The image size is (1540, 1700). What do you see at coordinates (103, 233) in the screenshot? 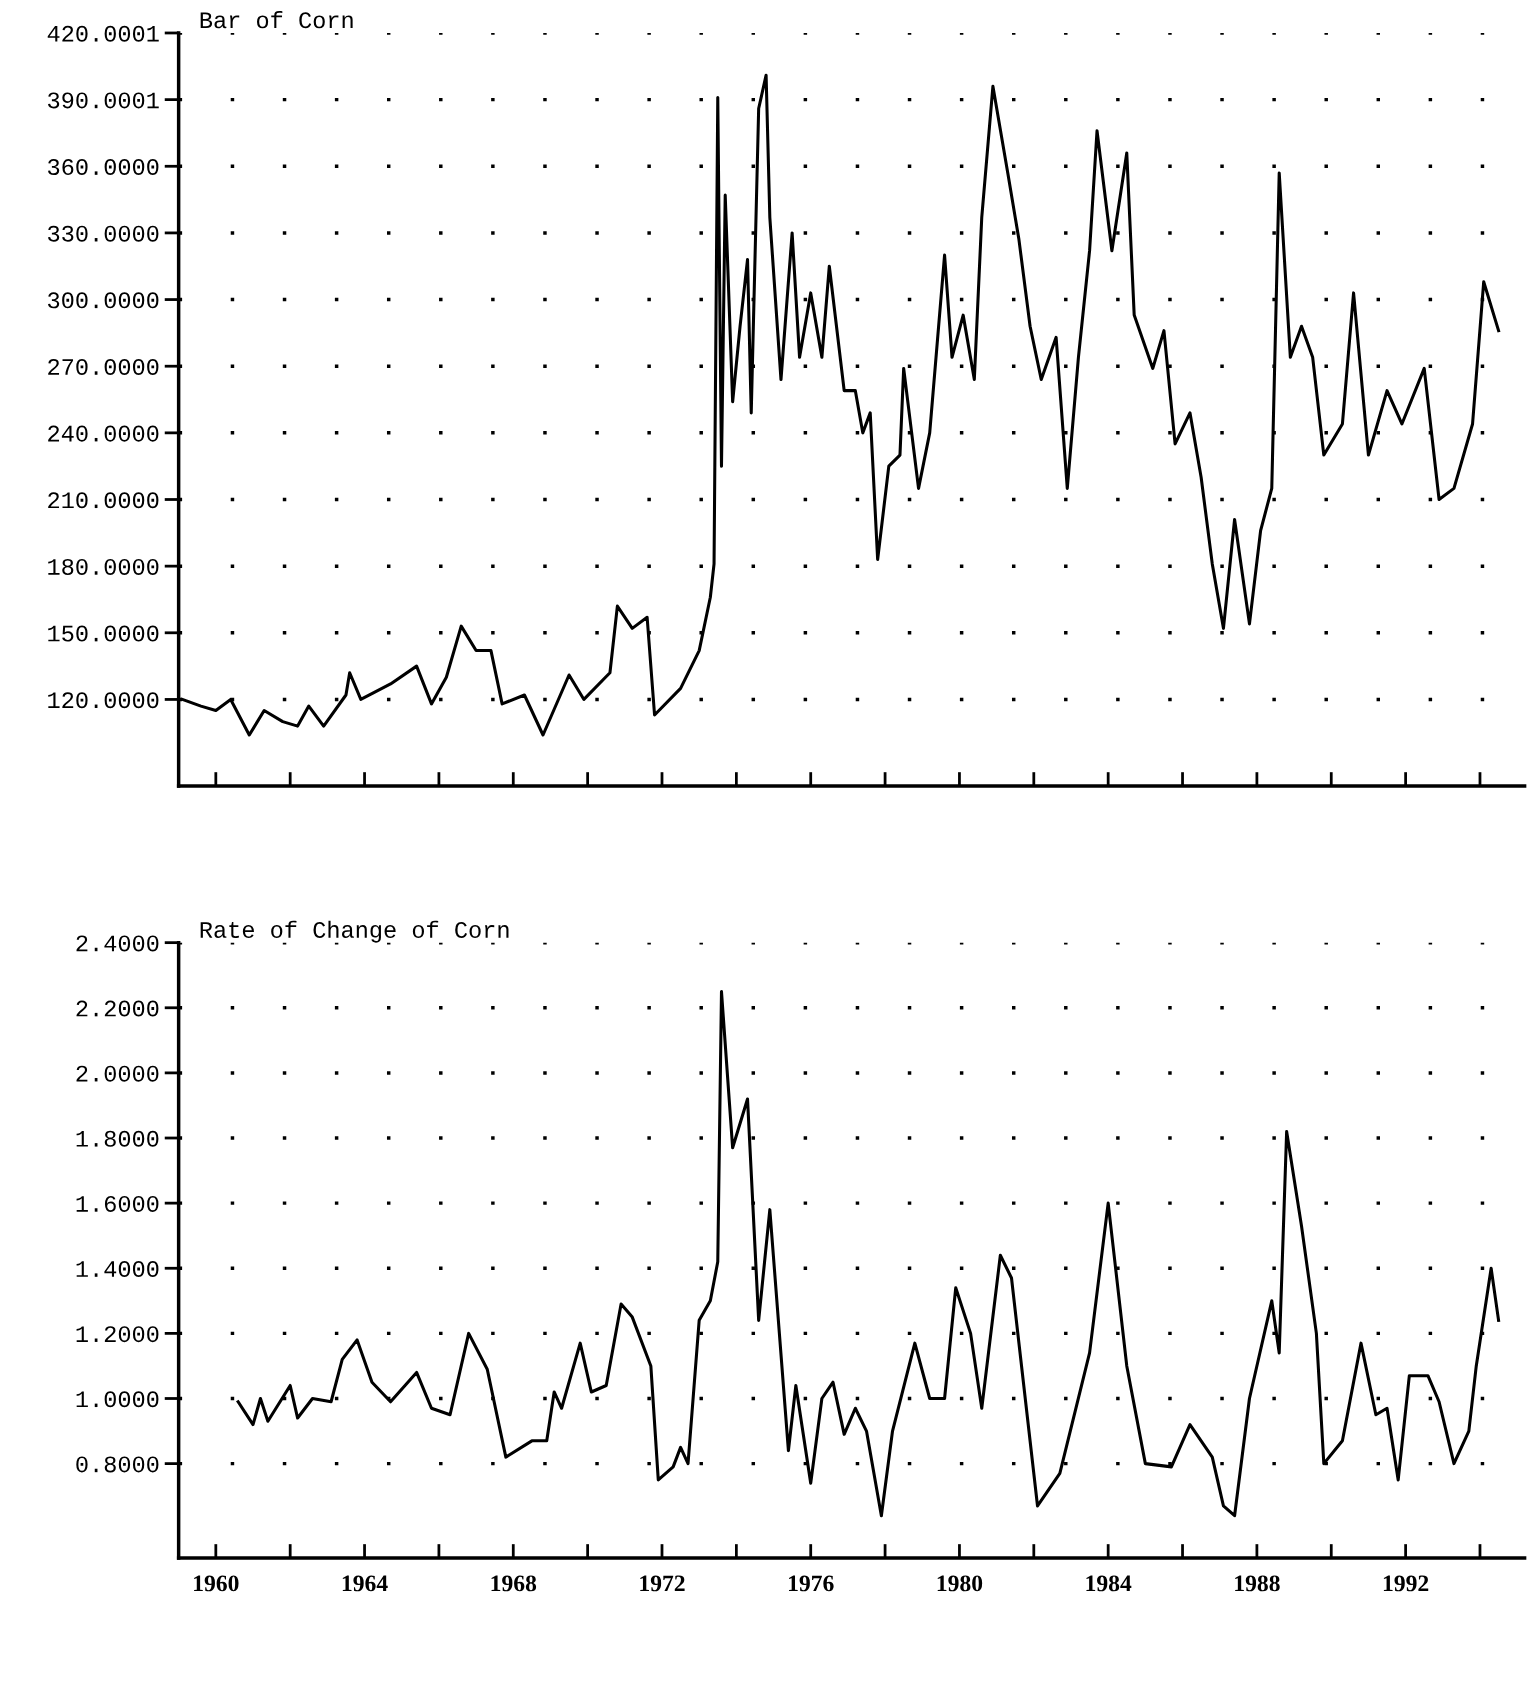
I see `y-tick-label: 330.0000` at bounding box center [103, 233].